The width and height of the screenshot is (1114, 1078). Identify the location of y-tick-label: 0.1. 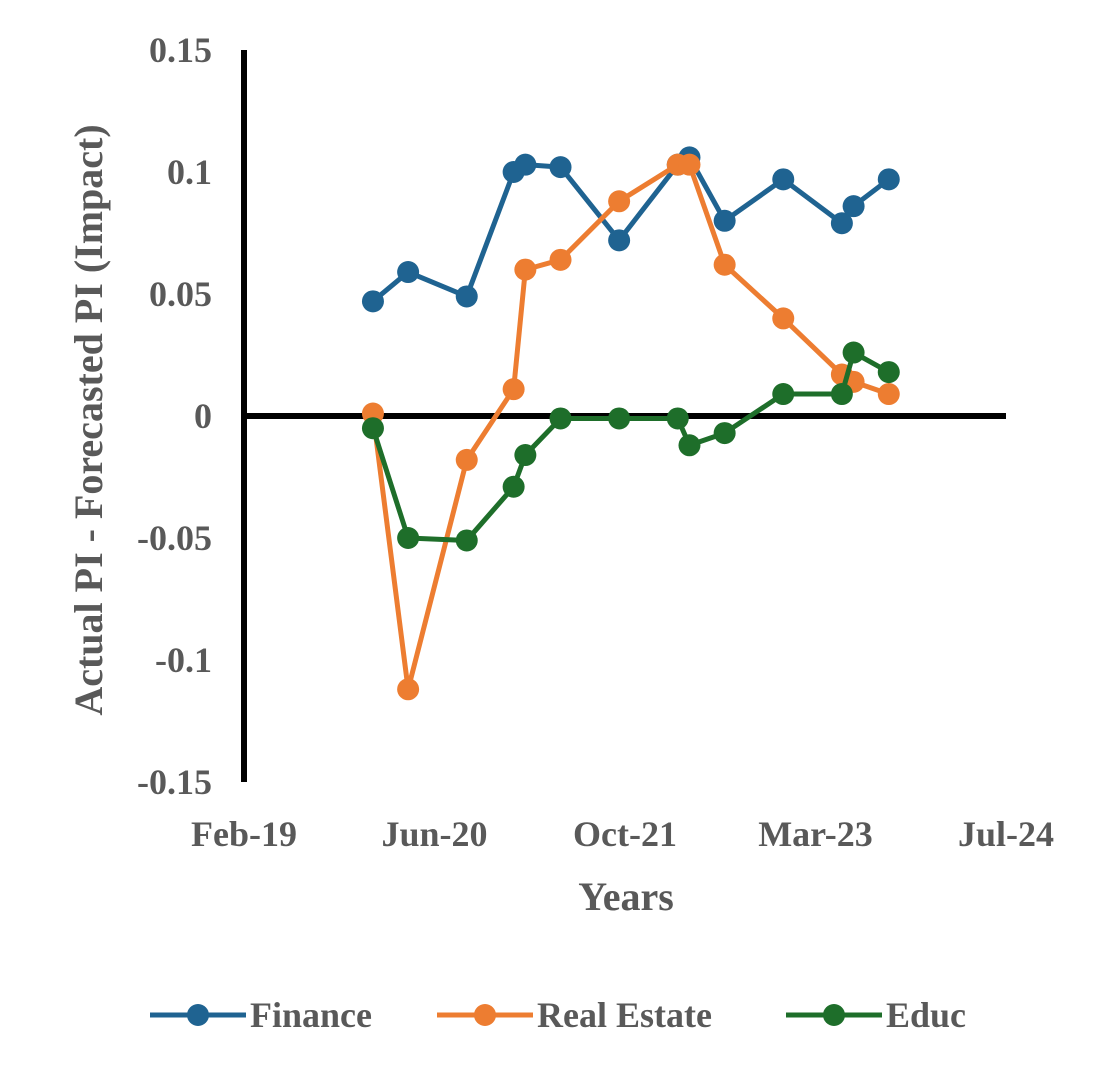
(189, 172).